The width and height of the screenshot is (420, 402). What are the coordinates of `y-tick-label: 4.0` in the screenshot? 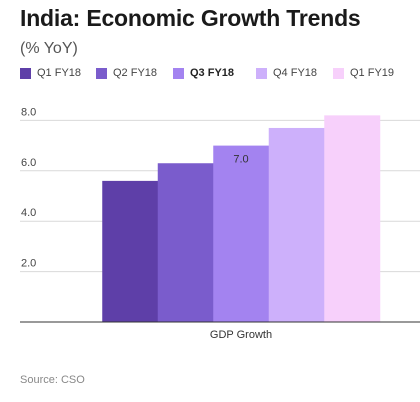 It's located at (28, 213).